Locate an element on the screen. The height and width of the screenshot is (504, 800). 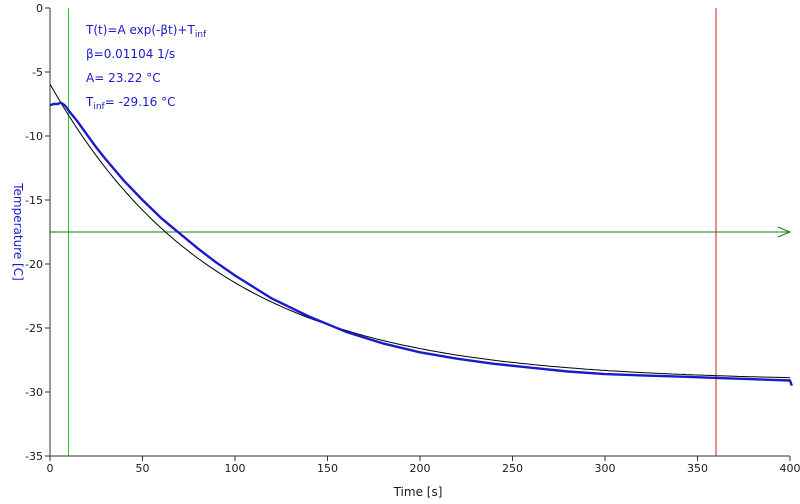
y-tick-label: -15 is located at coordinates (34, 200).